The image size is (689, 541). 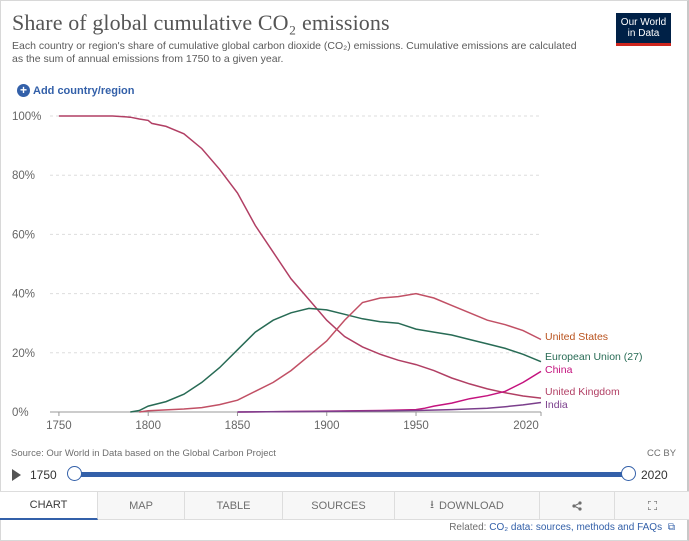 I want to click on related-prefix: Related:, so click(x=469, y=527).